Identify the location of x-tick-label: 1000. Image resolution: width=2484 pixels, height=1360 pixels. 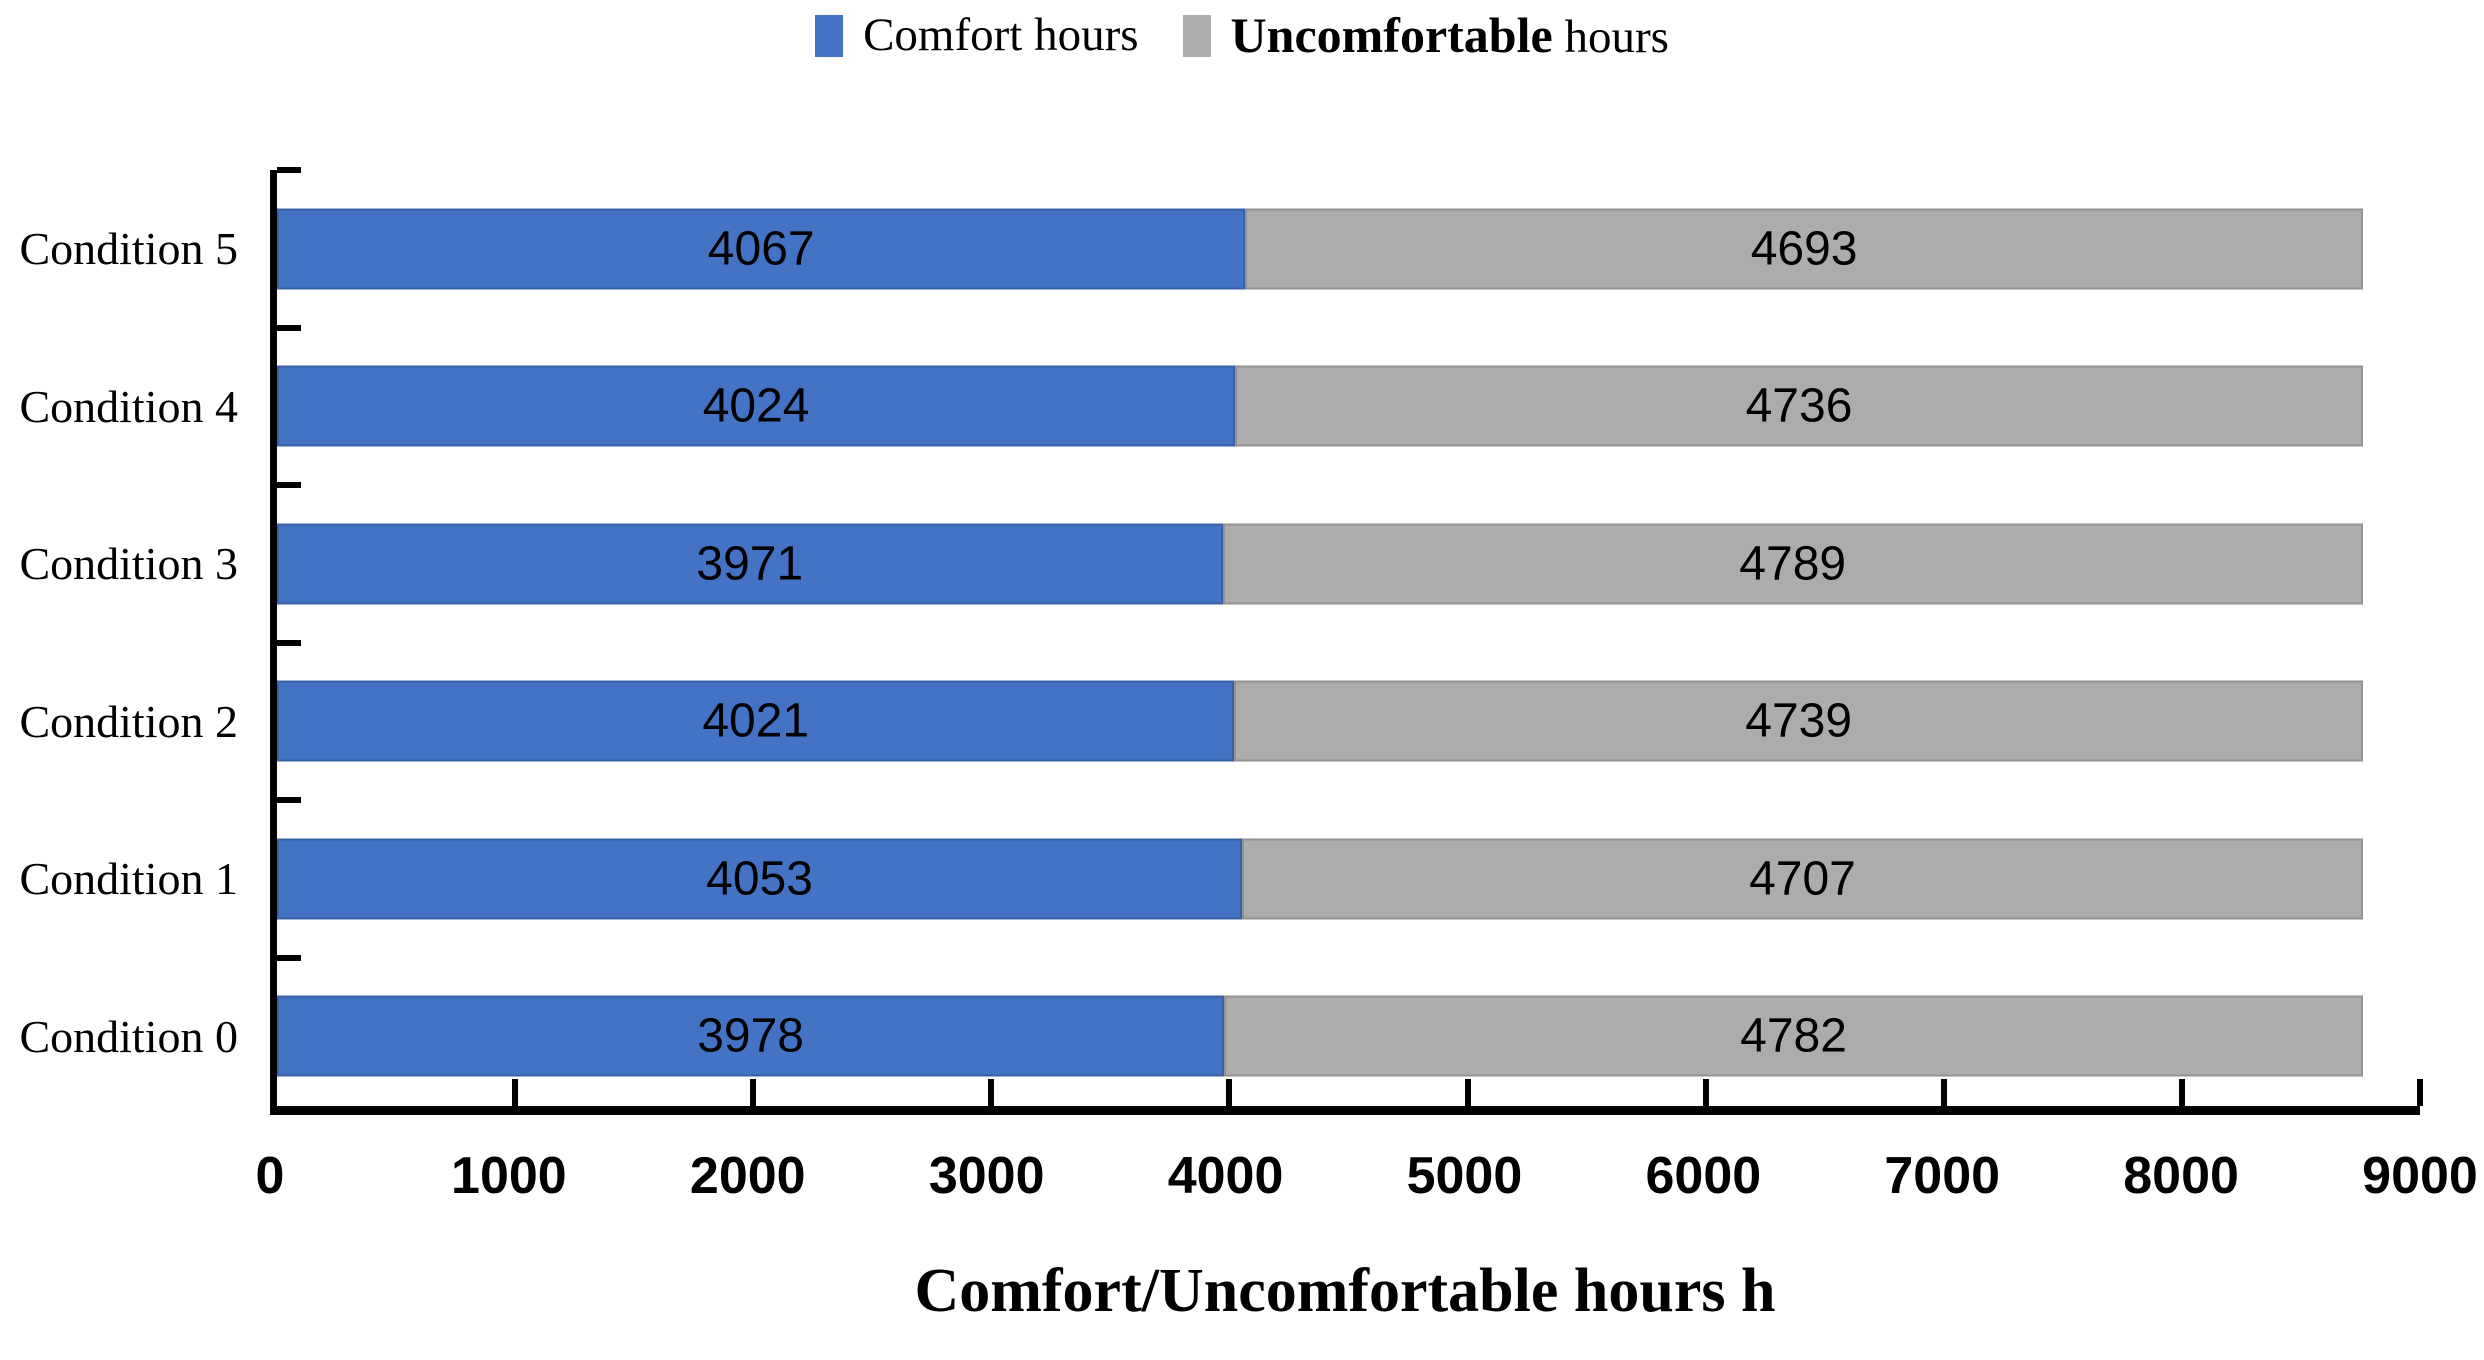
(509, 1176).